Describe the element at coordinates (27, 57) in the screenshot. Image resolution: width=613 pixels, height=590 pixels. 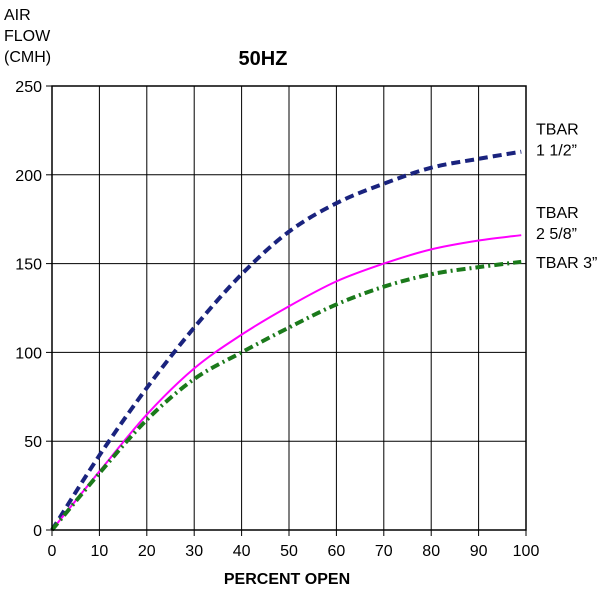
I see `y-axis-label-line-3: (CMH)` at that location.